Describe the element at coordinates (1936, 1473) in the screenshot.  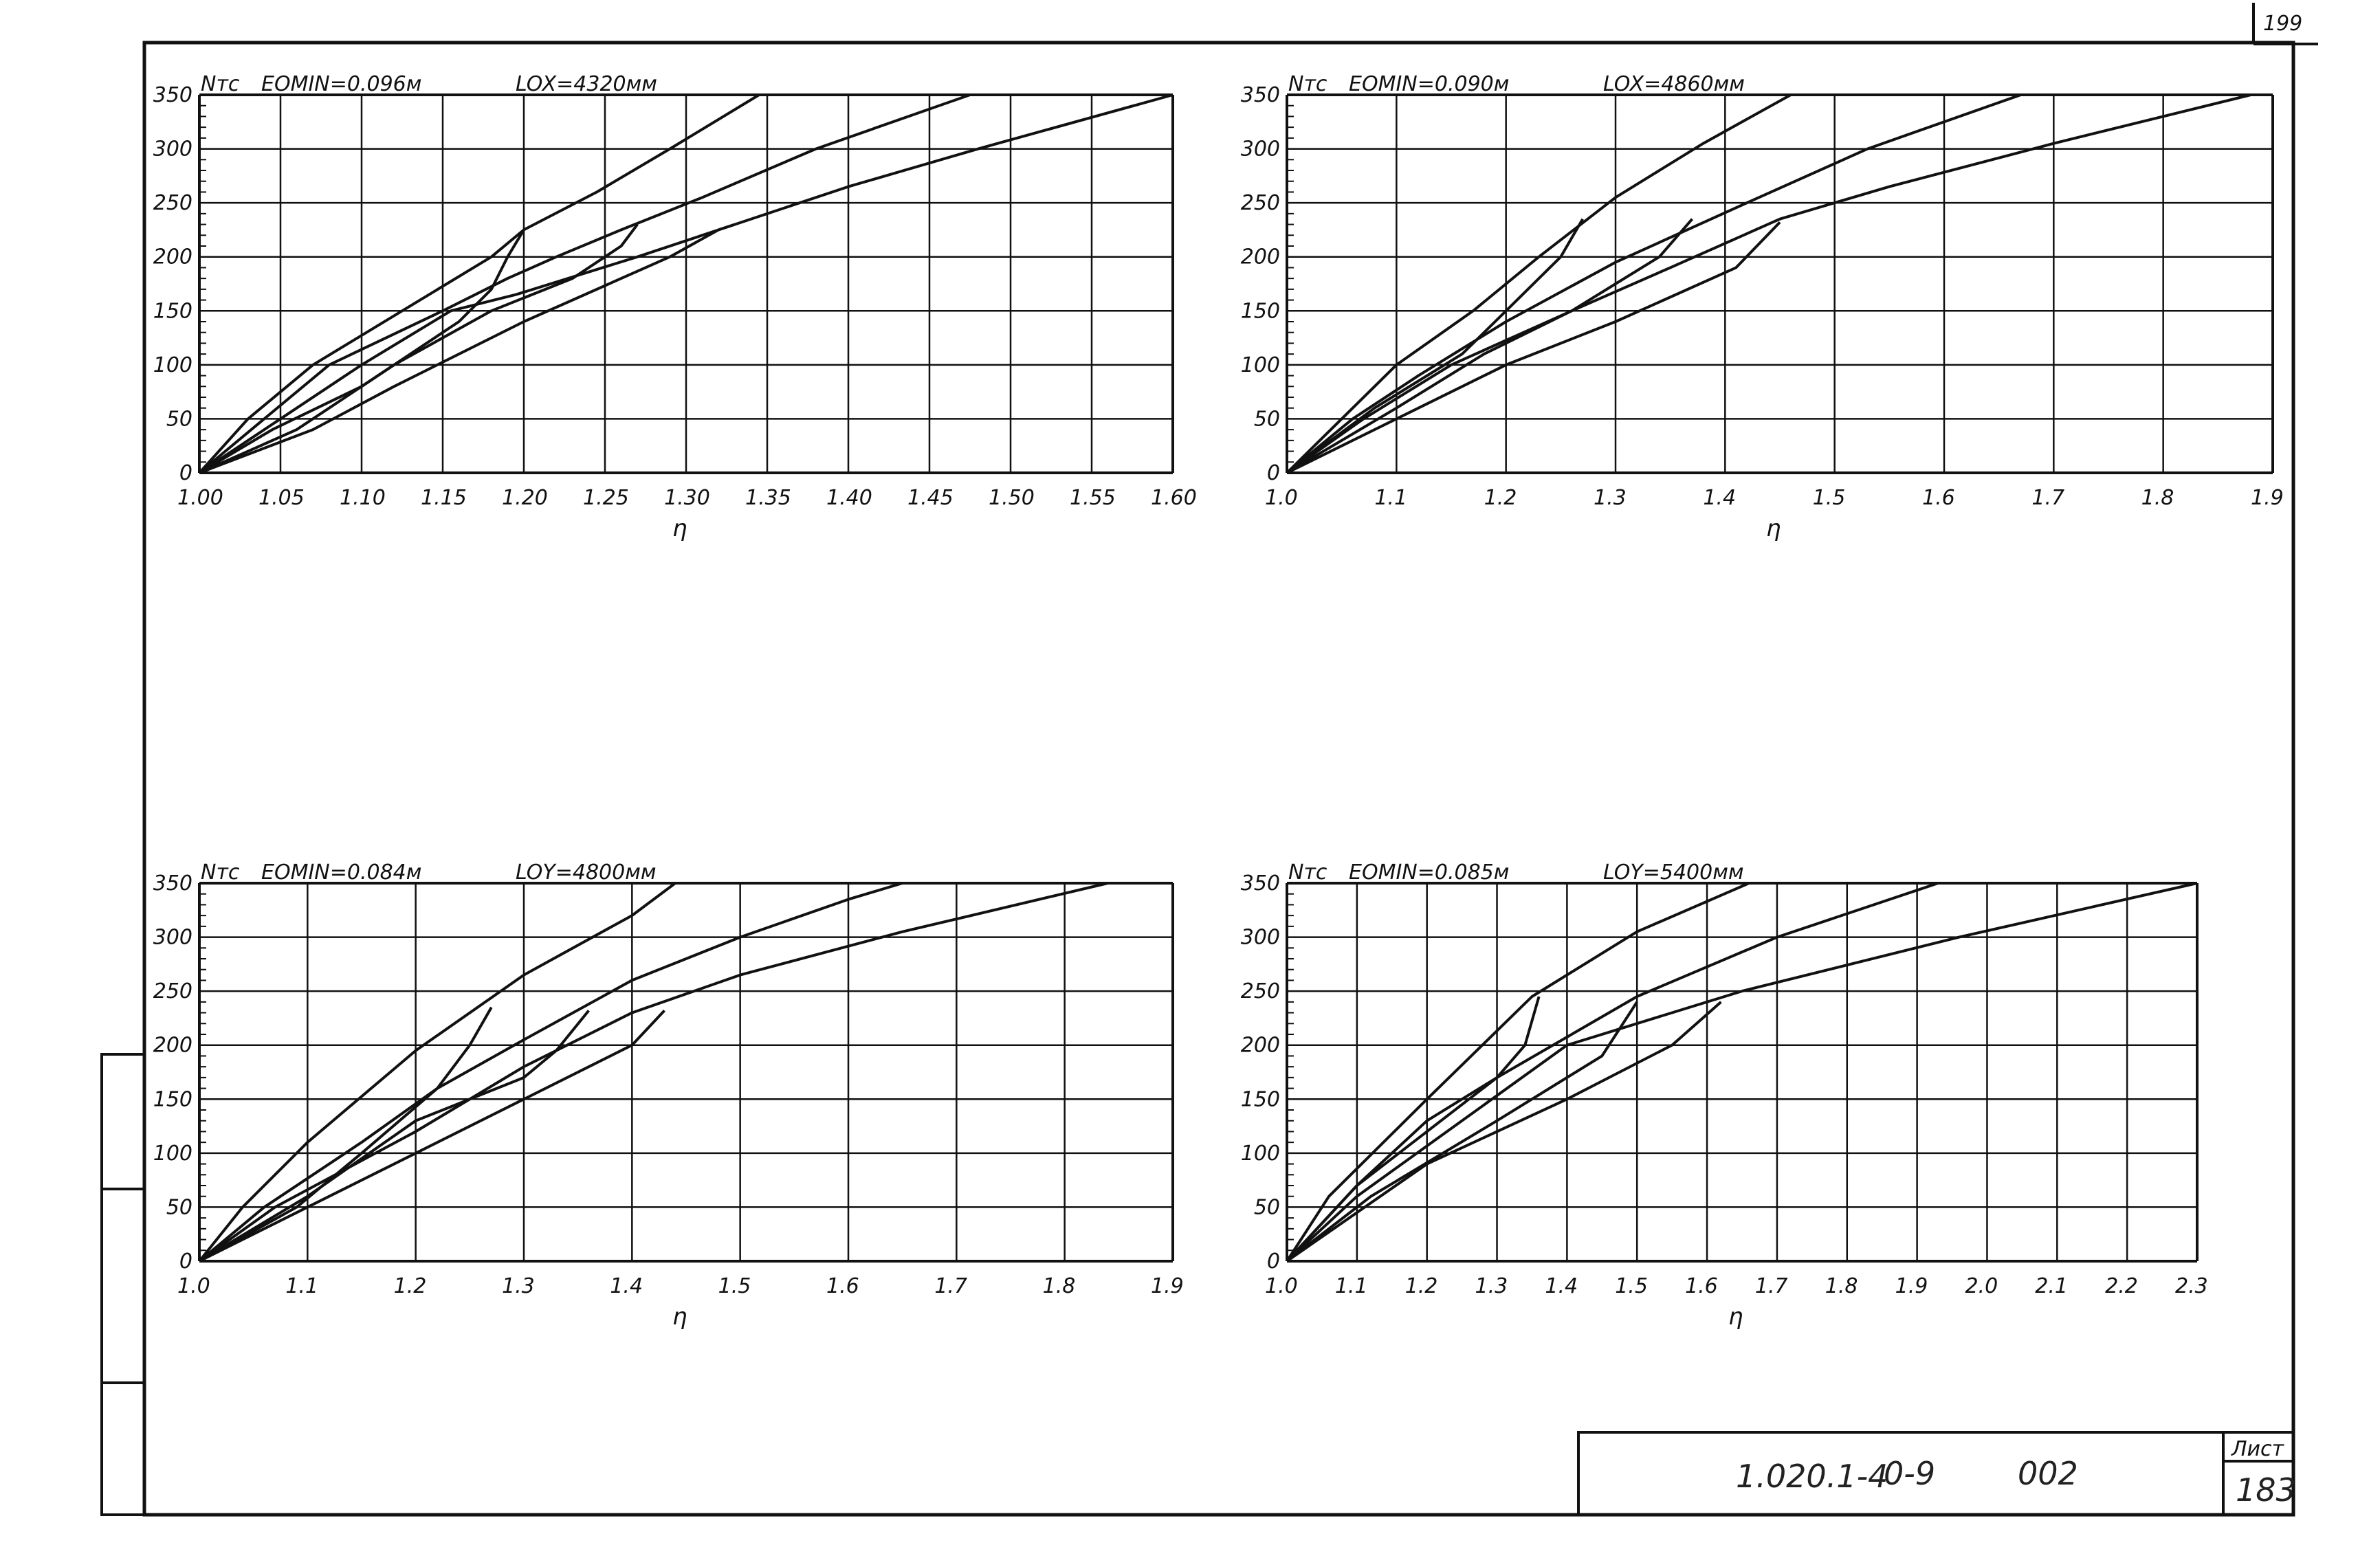
I see `title-block` at that location.